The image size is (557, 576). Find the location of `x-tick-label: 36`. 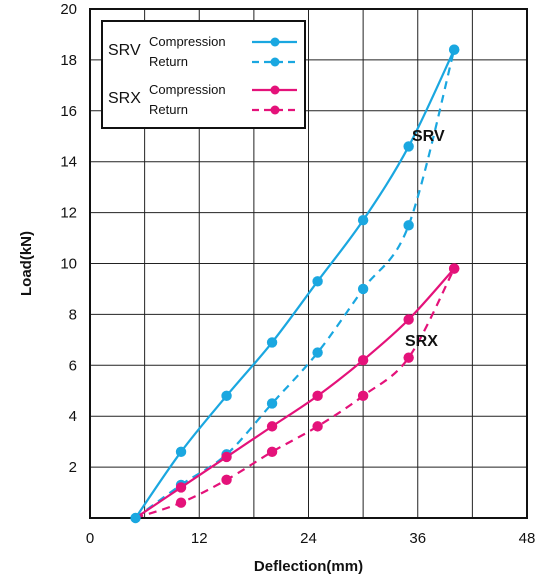

x-tick-label: 36 is located at coordinates (417, 538).